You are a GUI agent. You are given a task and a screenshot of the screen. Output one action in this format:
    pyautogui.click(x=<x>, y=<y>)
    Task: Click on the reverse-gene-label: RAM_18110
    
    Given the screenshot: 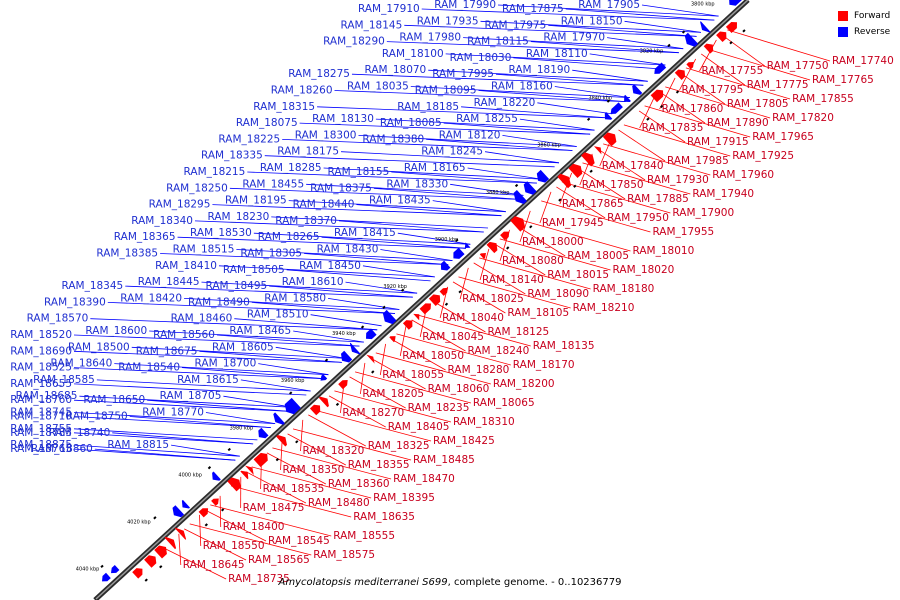 What is the action you would take?
    pyautogui.click(x=557, y=54)
    